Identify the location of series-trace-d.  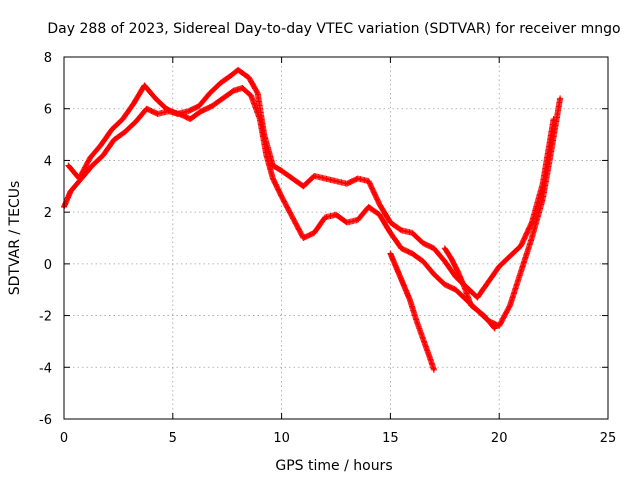
(469, 288).